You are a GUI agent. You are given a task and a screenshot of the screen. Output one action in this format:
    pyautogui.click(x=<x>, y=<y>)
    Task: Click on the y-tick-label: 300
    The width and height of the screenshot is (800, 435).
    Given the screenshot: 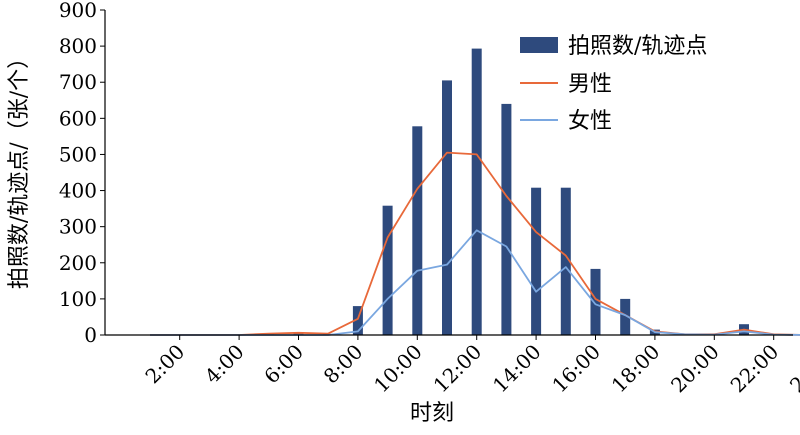 What is the action you would take?
    pyautogui.click(x=78, y=227)
    